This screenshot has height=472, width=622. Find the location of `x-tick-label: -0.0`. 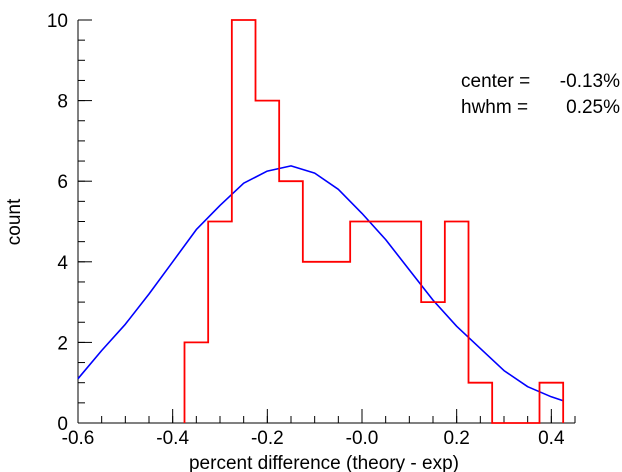

x-tick-label: -0.0 is located at coordinates (362, 438).